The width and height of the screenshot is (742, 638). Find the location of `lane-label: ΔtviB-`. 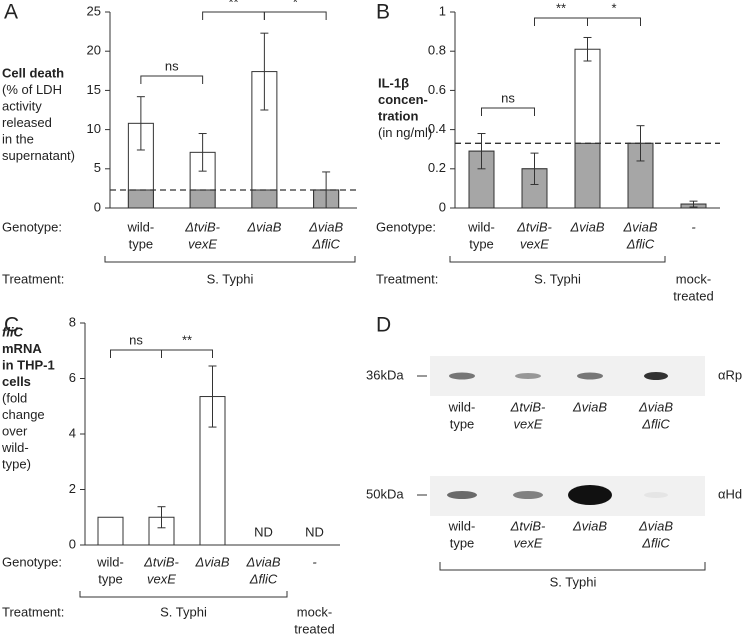

lane-label: ΔtviB- is located at coordinates (528, 525).